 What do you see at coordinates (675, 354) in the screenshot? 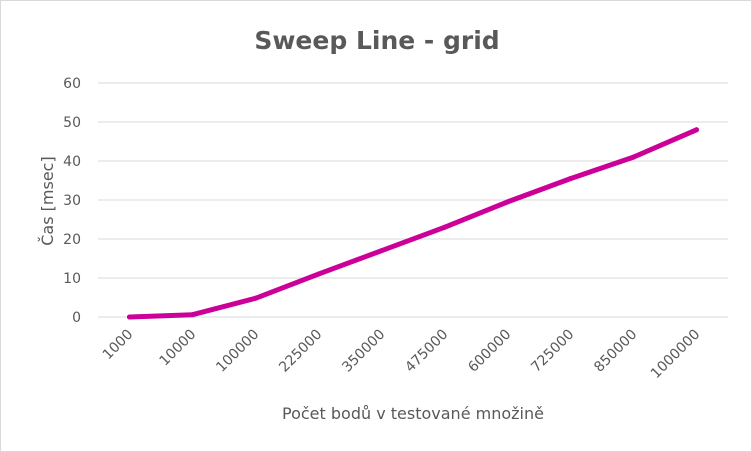
I see `x-tick-label: 1000000` at bounding box center [675, 354].